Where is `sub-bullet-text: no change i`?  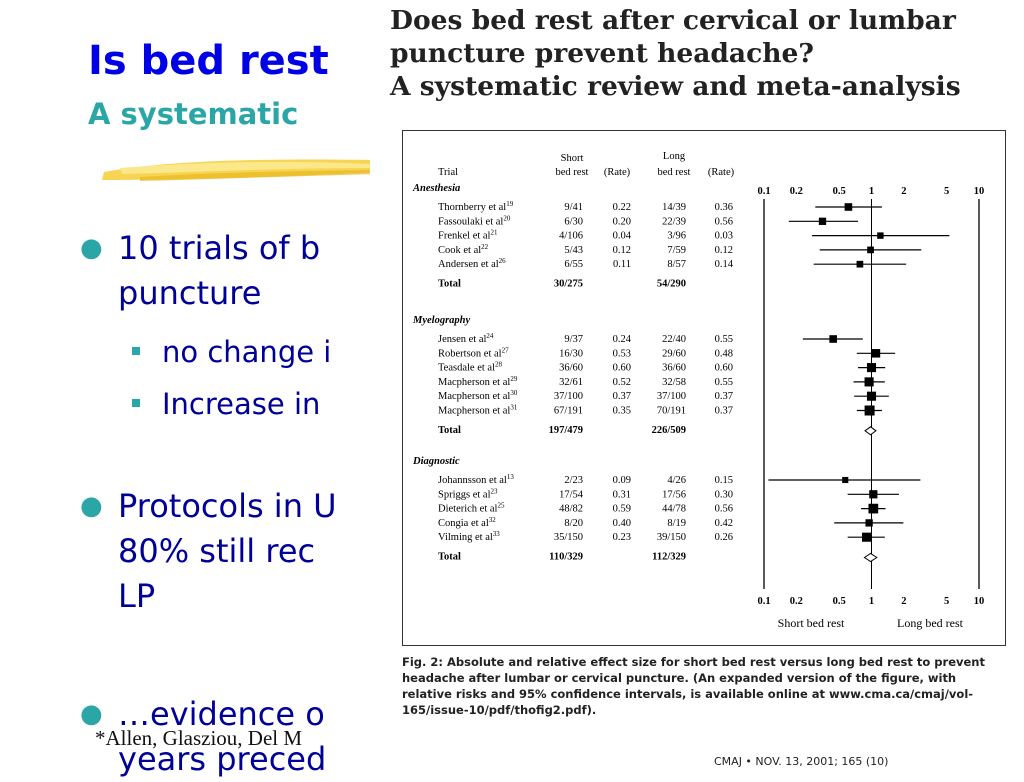
sub-bullet-text: no change i is located at coordinates (247, 352).